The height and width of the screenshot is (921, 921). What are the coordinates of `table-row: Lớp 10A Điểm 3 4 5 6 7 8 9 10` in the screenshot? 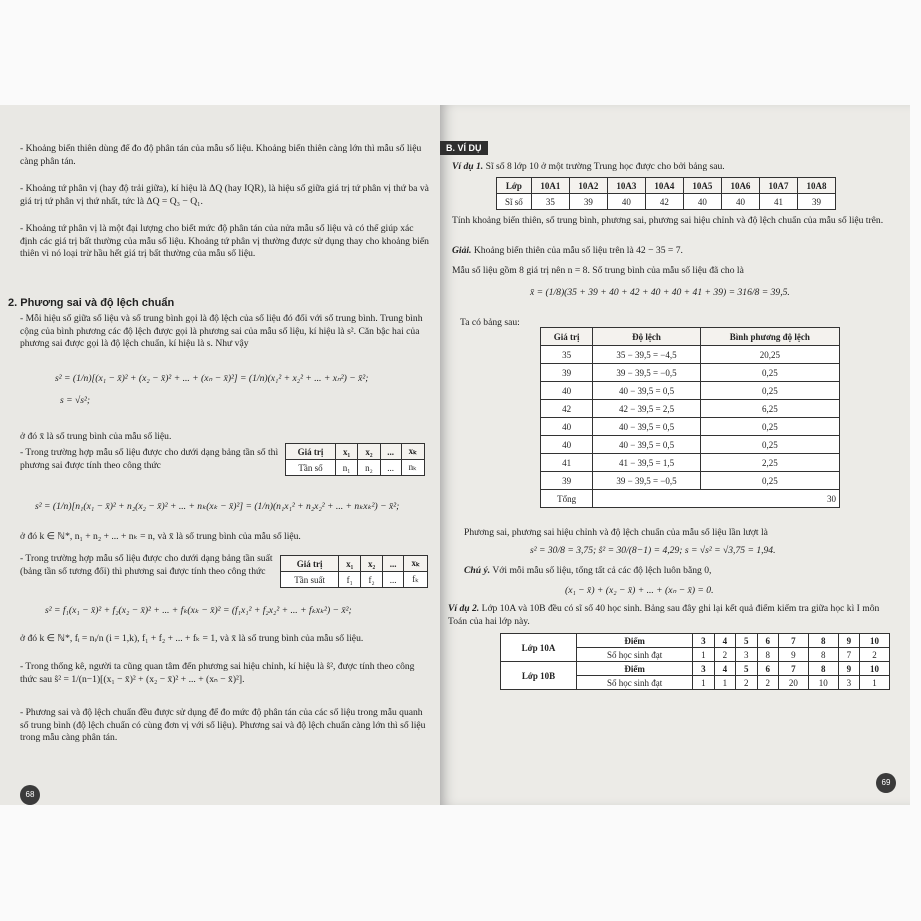 It's located at (694, 647).